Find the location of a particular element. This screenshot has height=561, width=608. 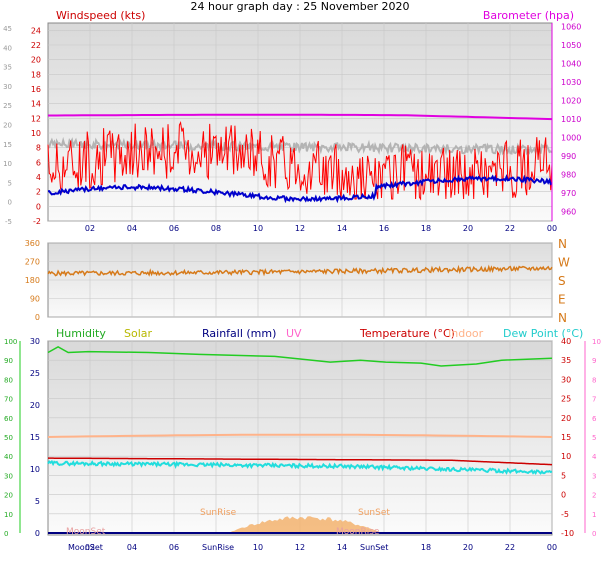

windspeed-label: Windspeed (kts) is located at coordinates (100, 15).